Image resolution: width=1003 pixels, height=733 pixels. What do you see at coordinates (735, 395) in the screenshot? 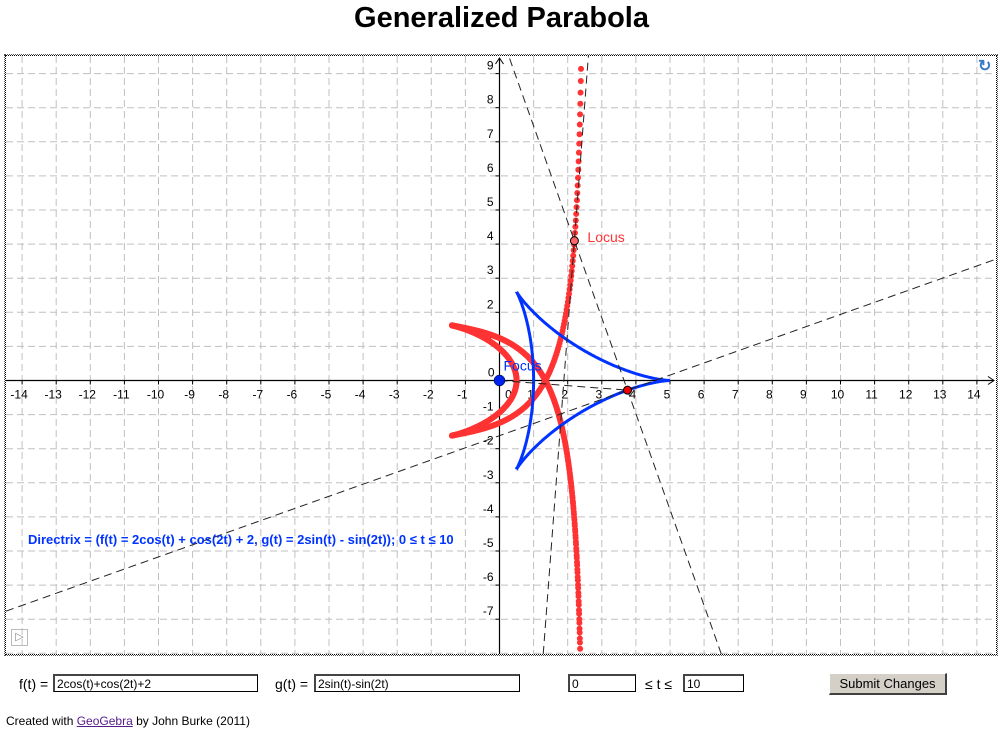
I see `x-tick-label: 7` at bounding box center [735, 395].